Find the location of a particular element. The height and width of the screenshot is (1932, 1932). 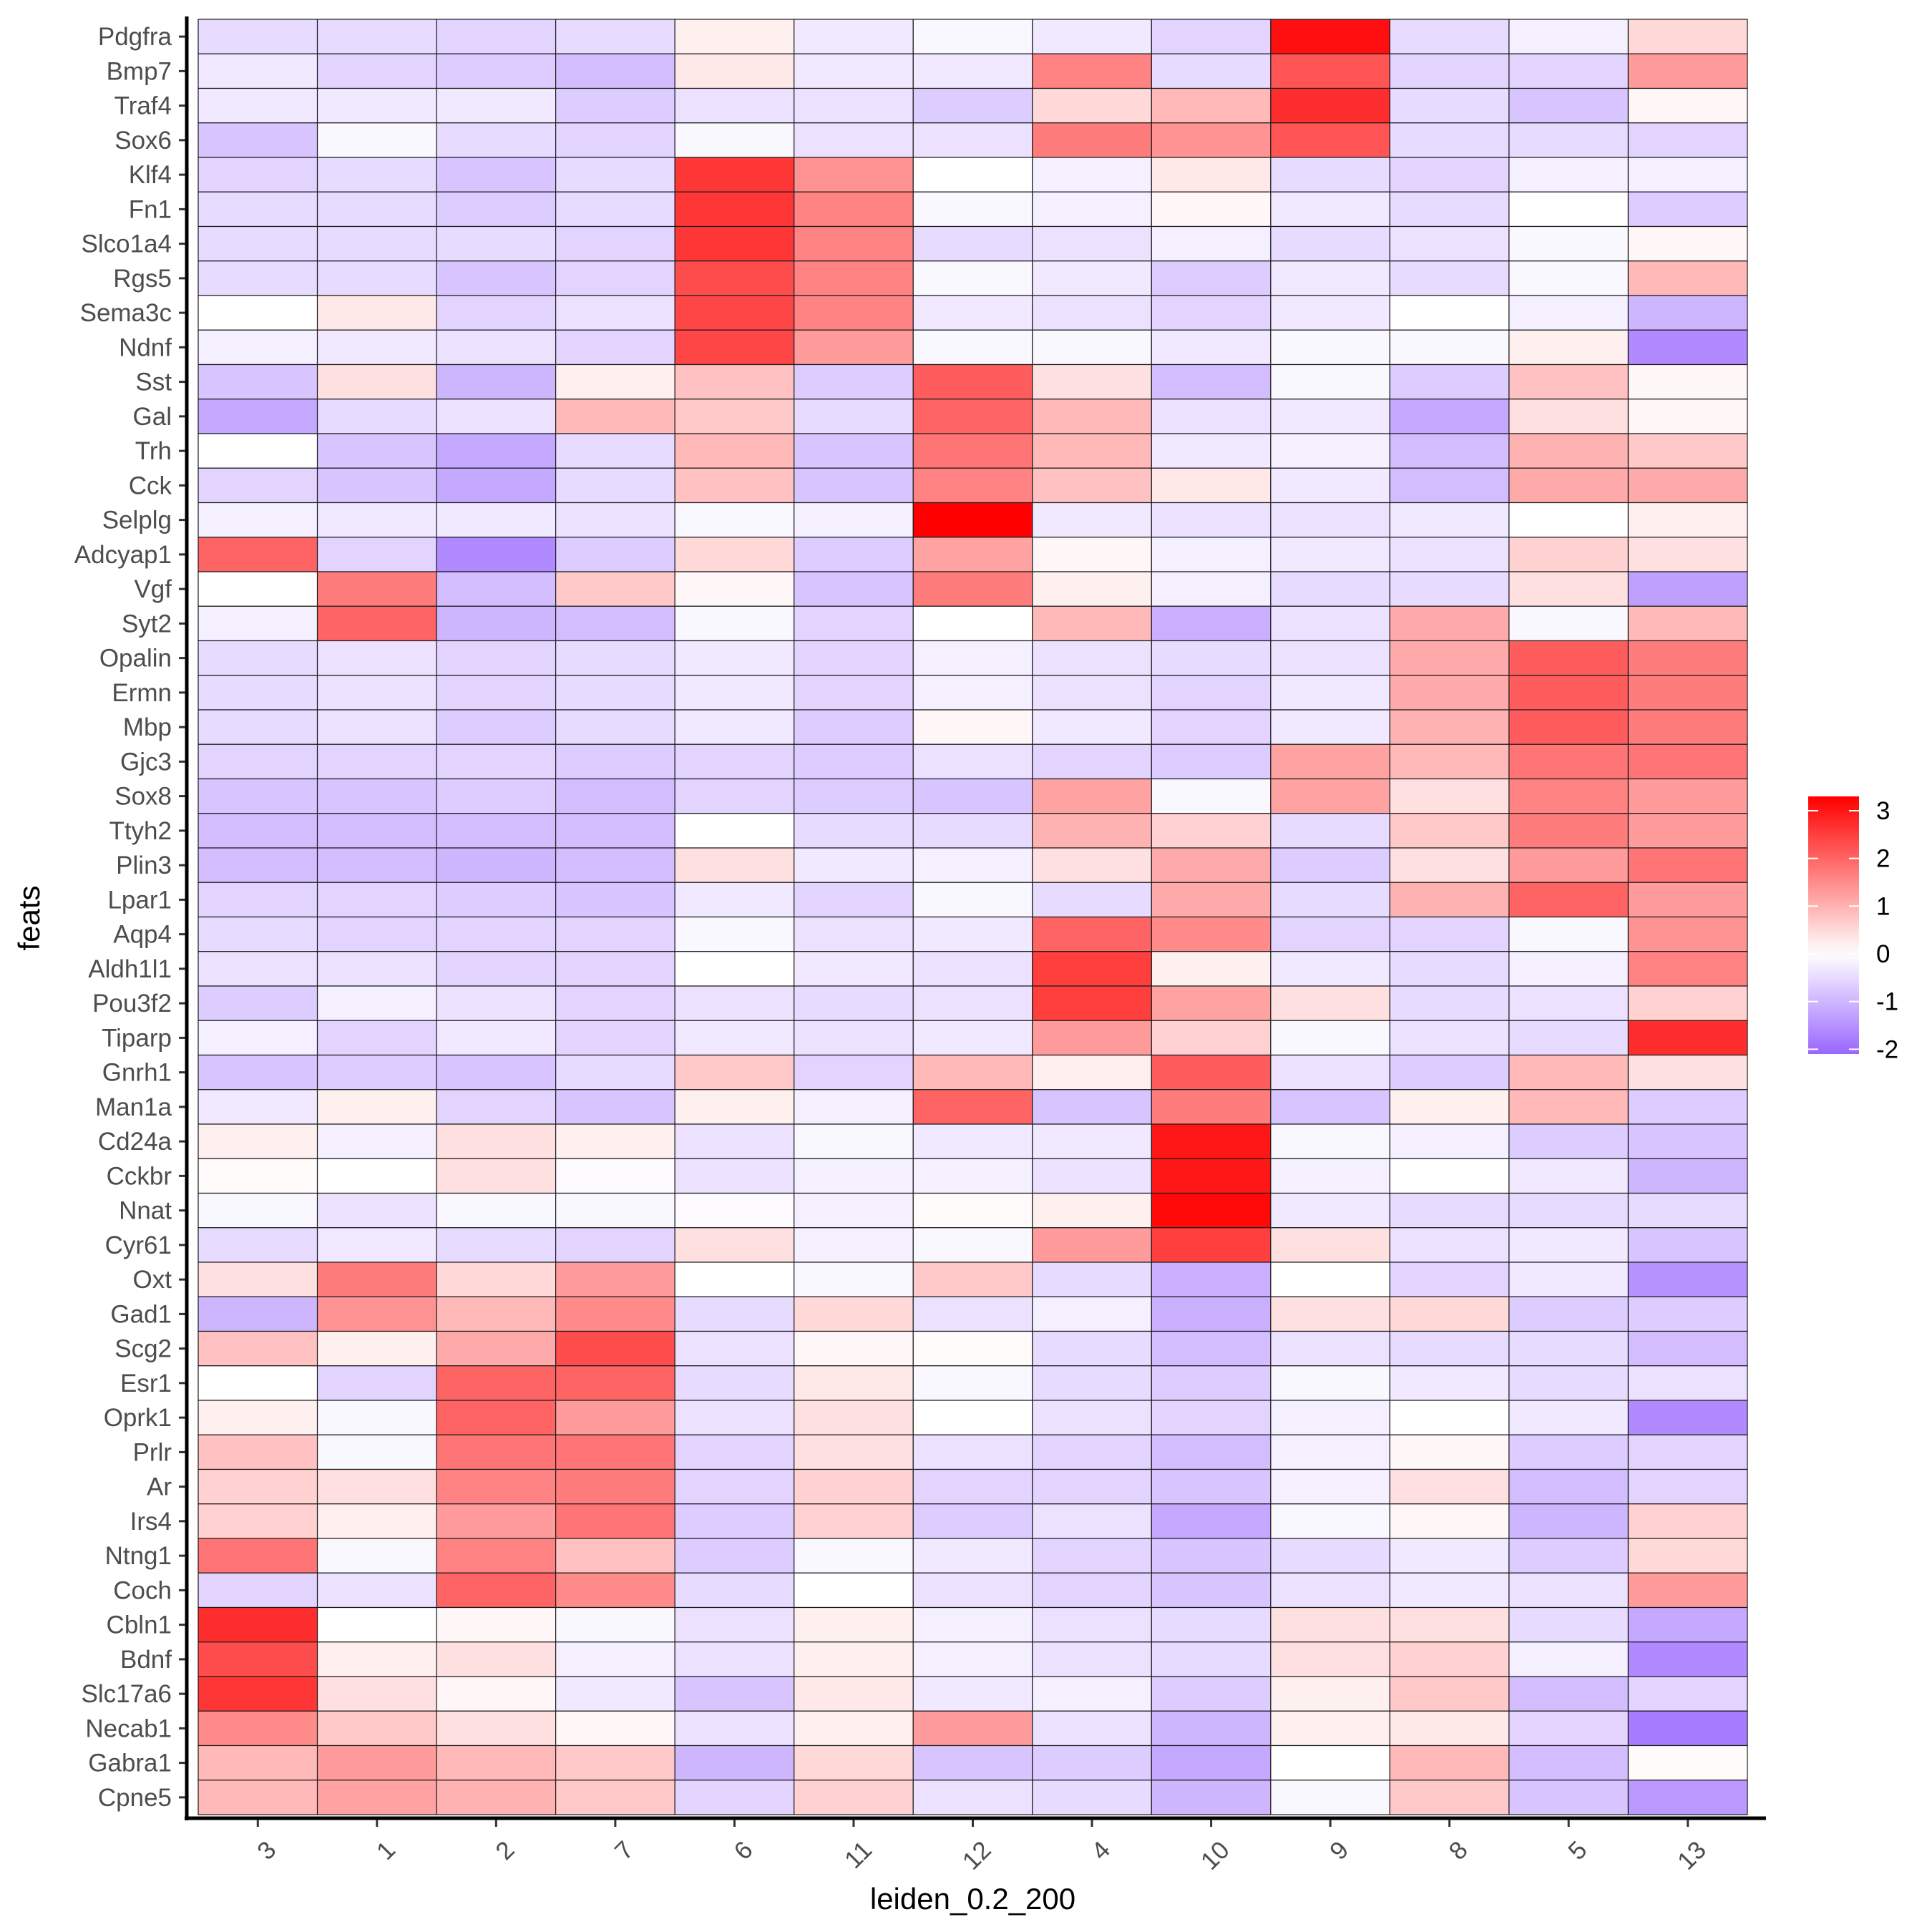

y-tick-label: Slc17a6 is located at coordinates (127, 1694).